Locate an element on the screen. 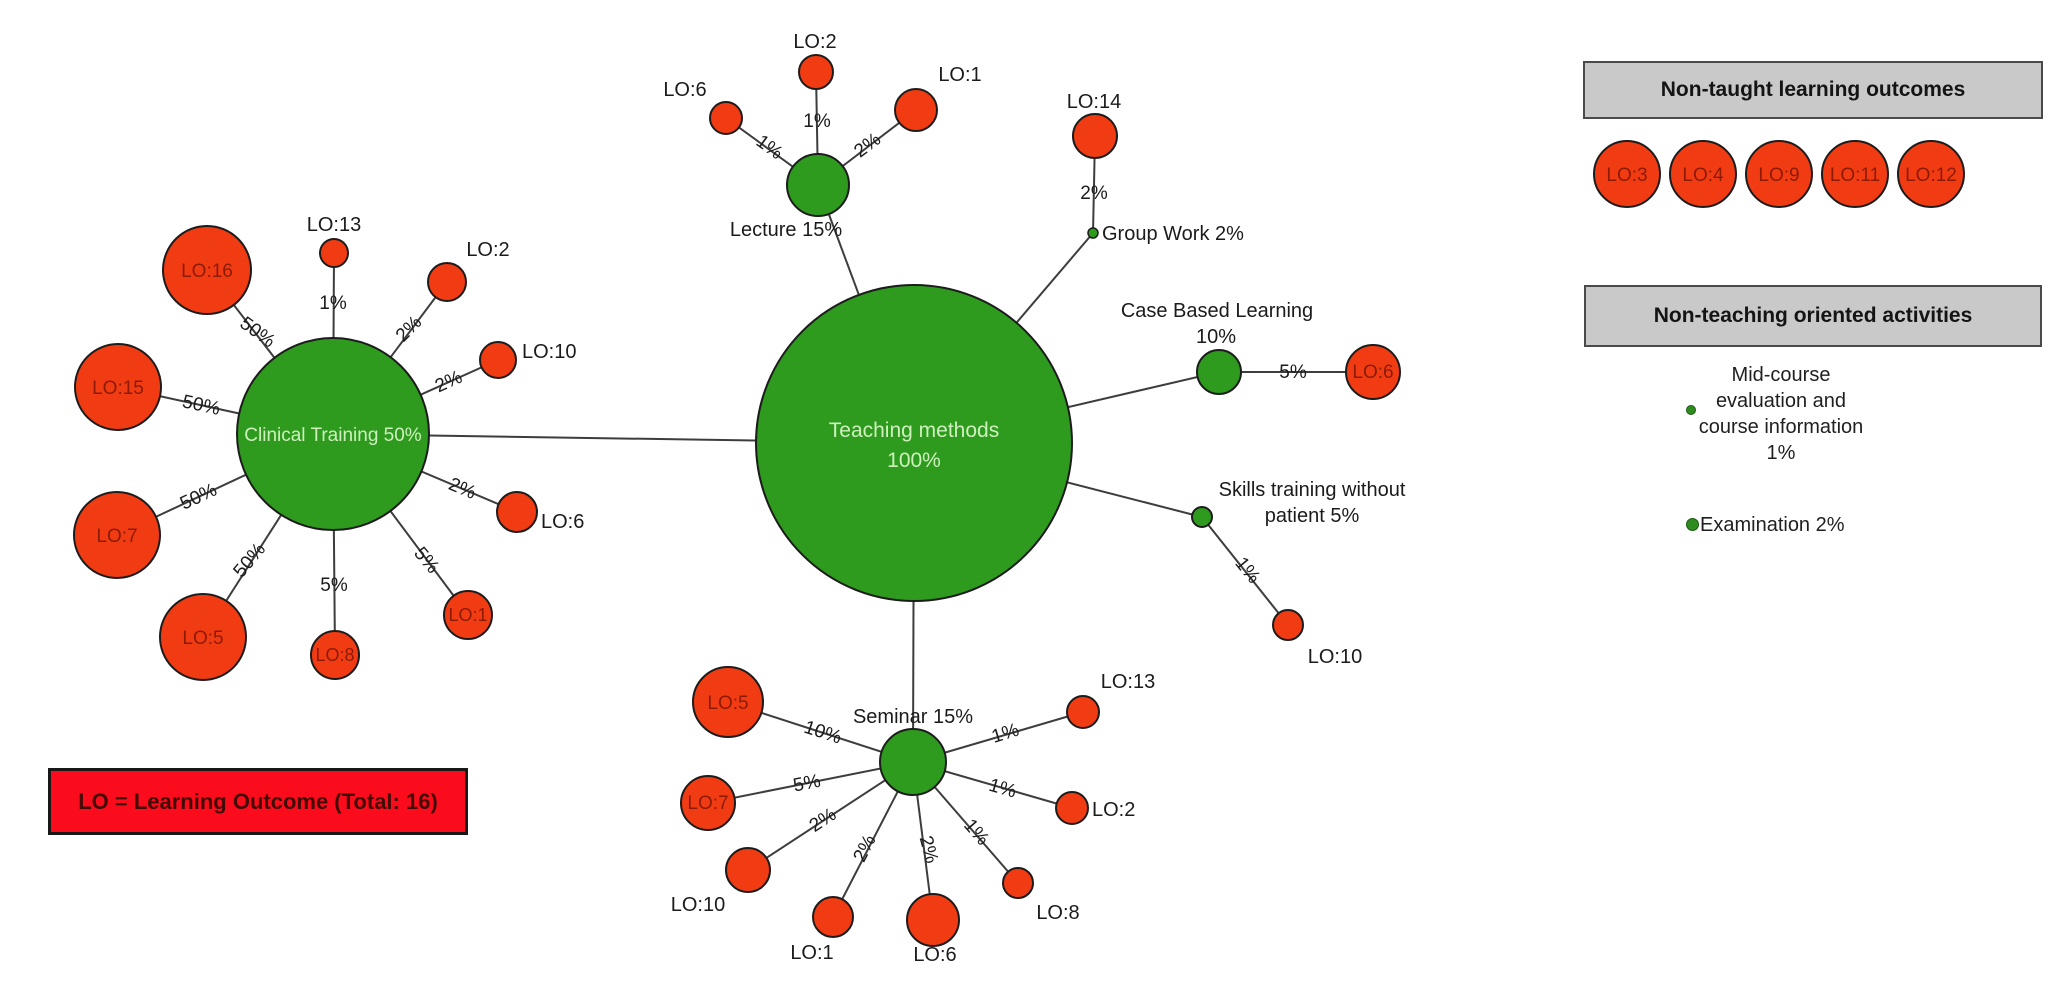  node-lo2c is located at coordinates (447, 282).